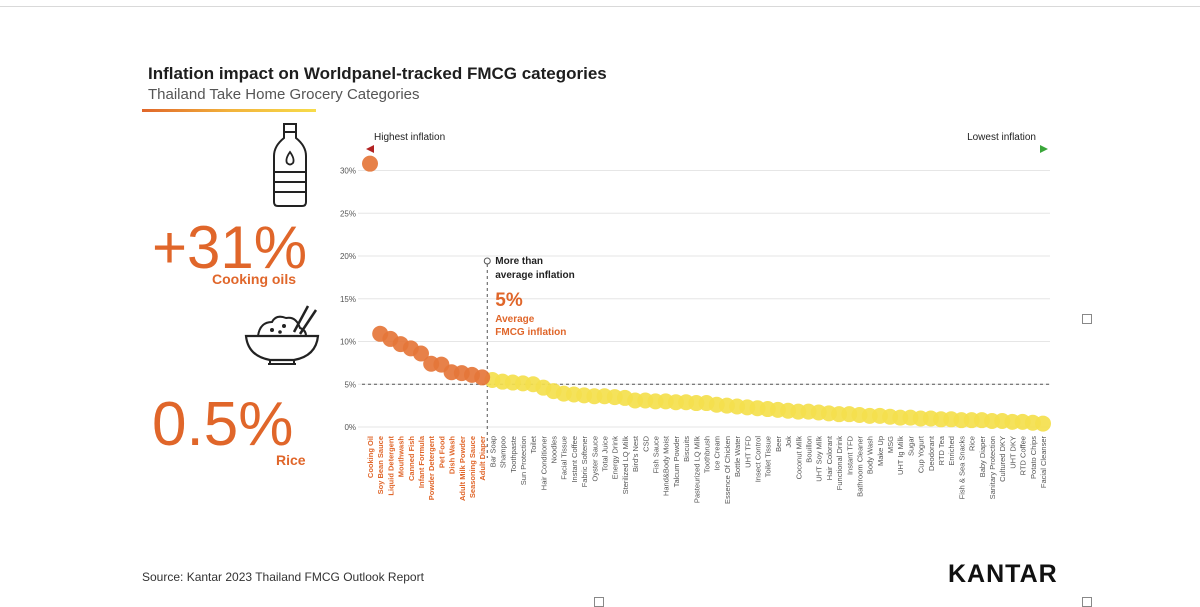  What do you see at coordinates (707, 454) in the screenshot?
I see `x-category-label: Toothbrush` at bounding box center [707, 454].